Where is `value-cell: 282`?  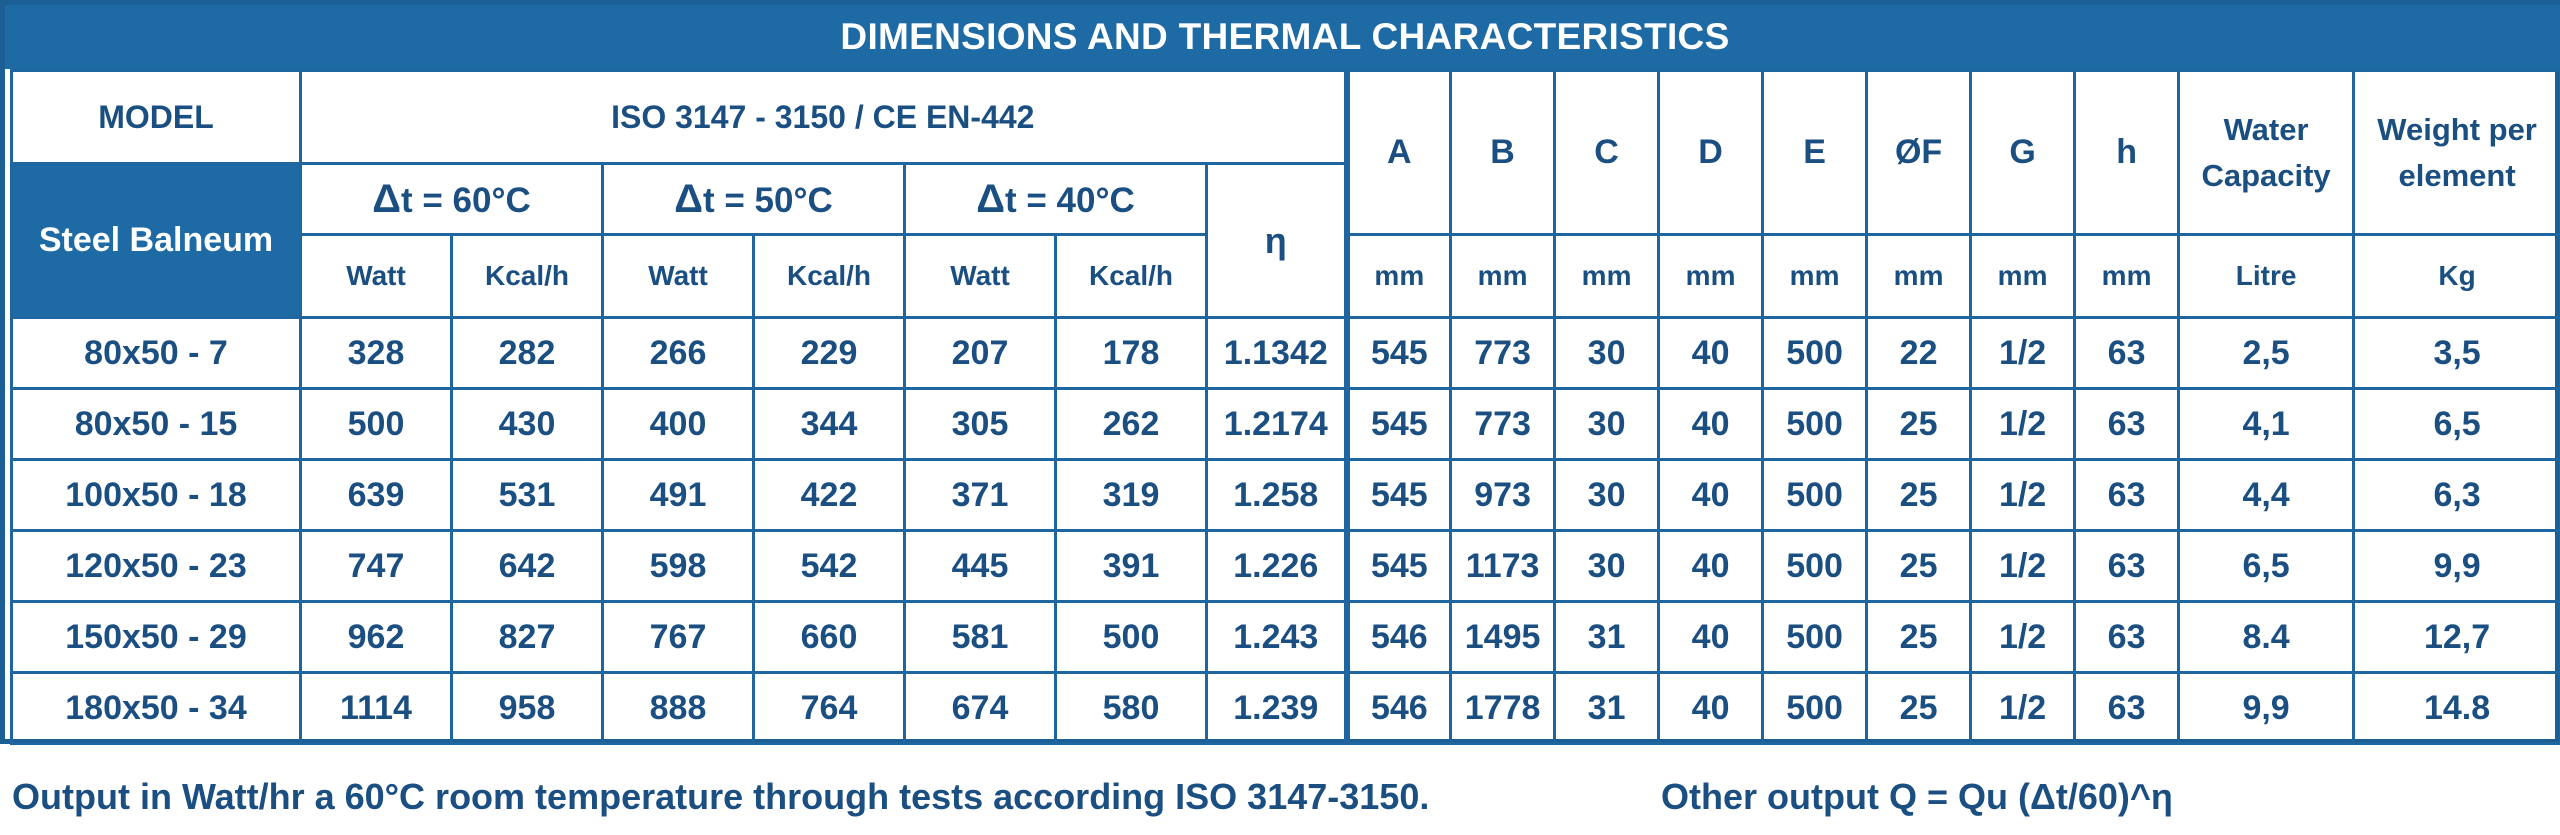
value-cell: 282 is located at coordinates (527, 353).